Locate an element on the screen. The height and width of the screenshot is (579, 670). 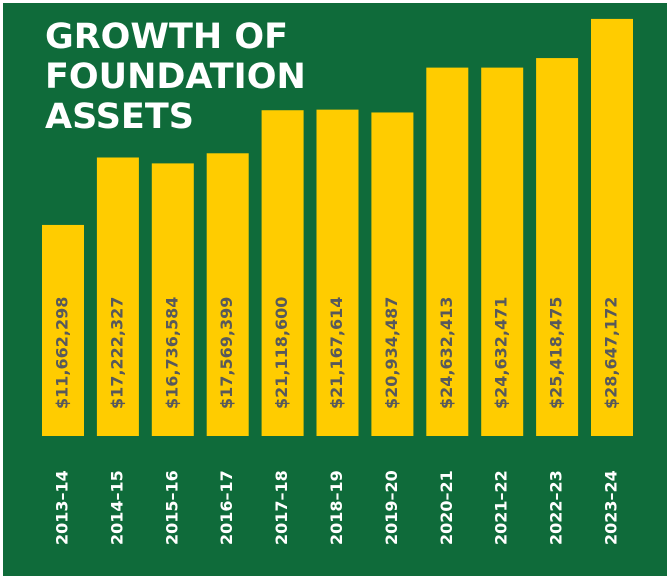
chart-title: FOUNDATION is located at coordinates (175, 77).